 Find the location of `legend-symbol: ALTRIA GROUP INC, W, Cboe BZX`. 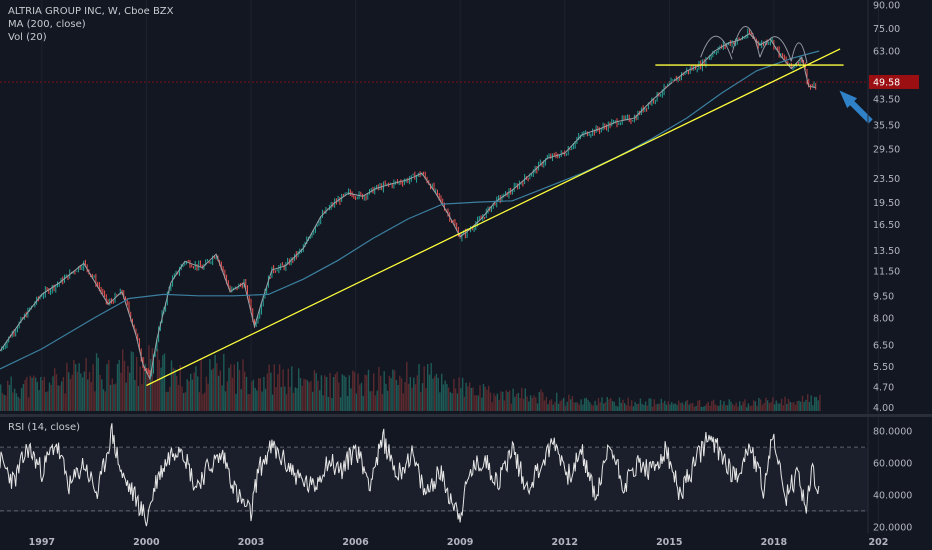

legend-symbol: ALTRIA GROUP INC, W, Cboe BZX is located at coordinates (91, 11).